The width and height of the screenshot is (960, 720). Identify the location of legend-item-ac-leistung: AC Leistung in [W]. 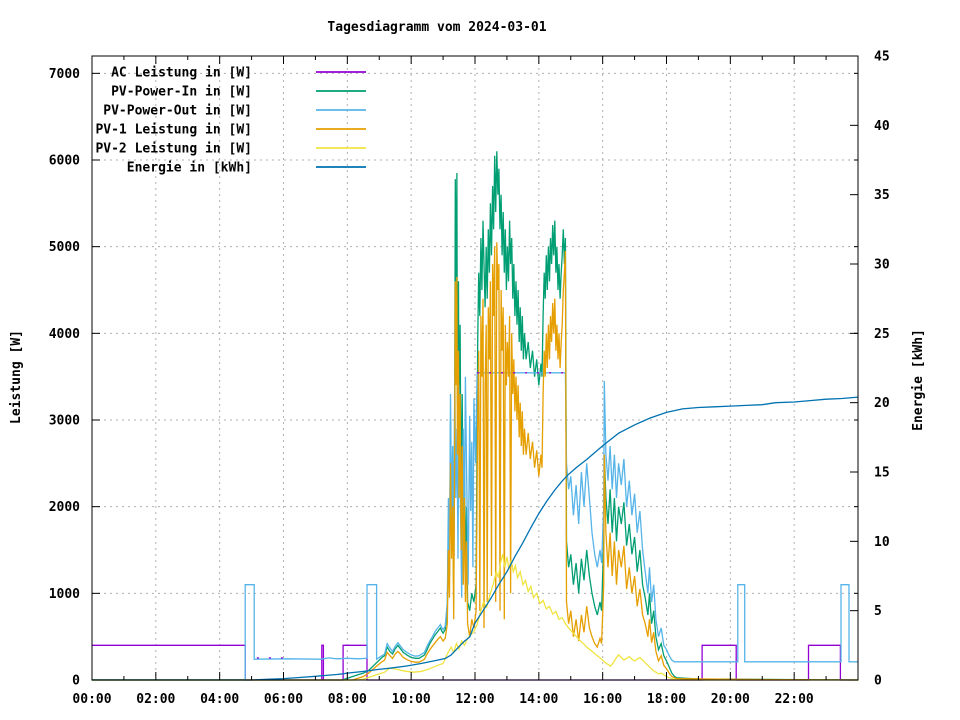
(238, 73).